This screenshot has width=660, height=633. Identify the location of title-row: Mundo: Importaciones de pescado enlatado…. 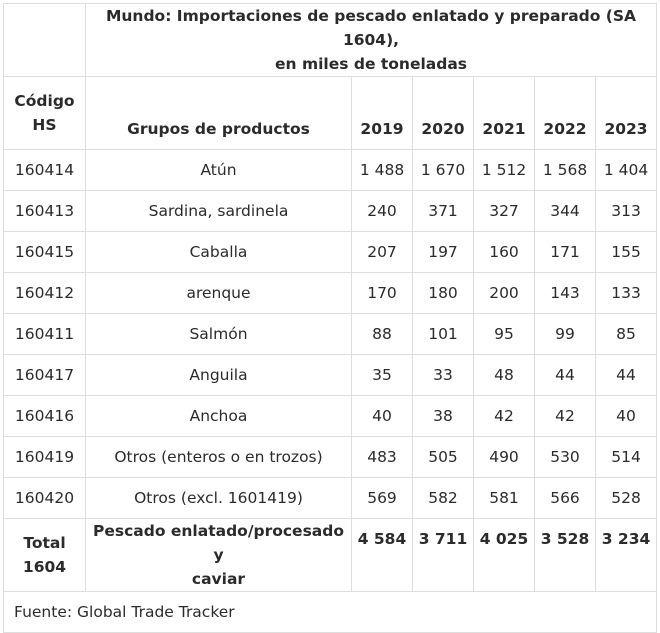
(330, 40).